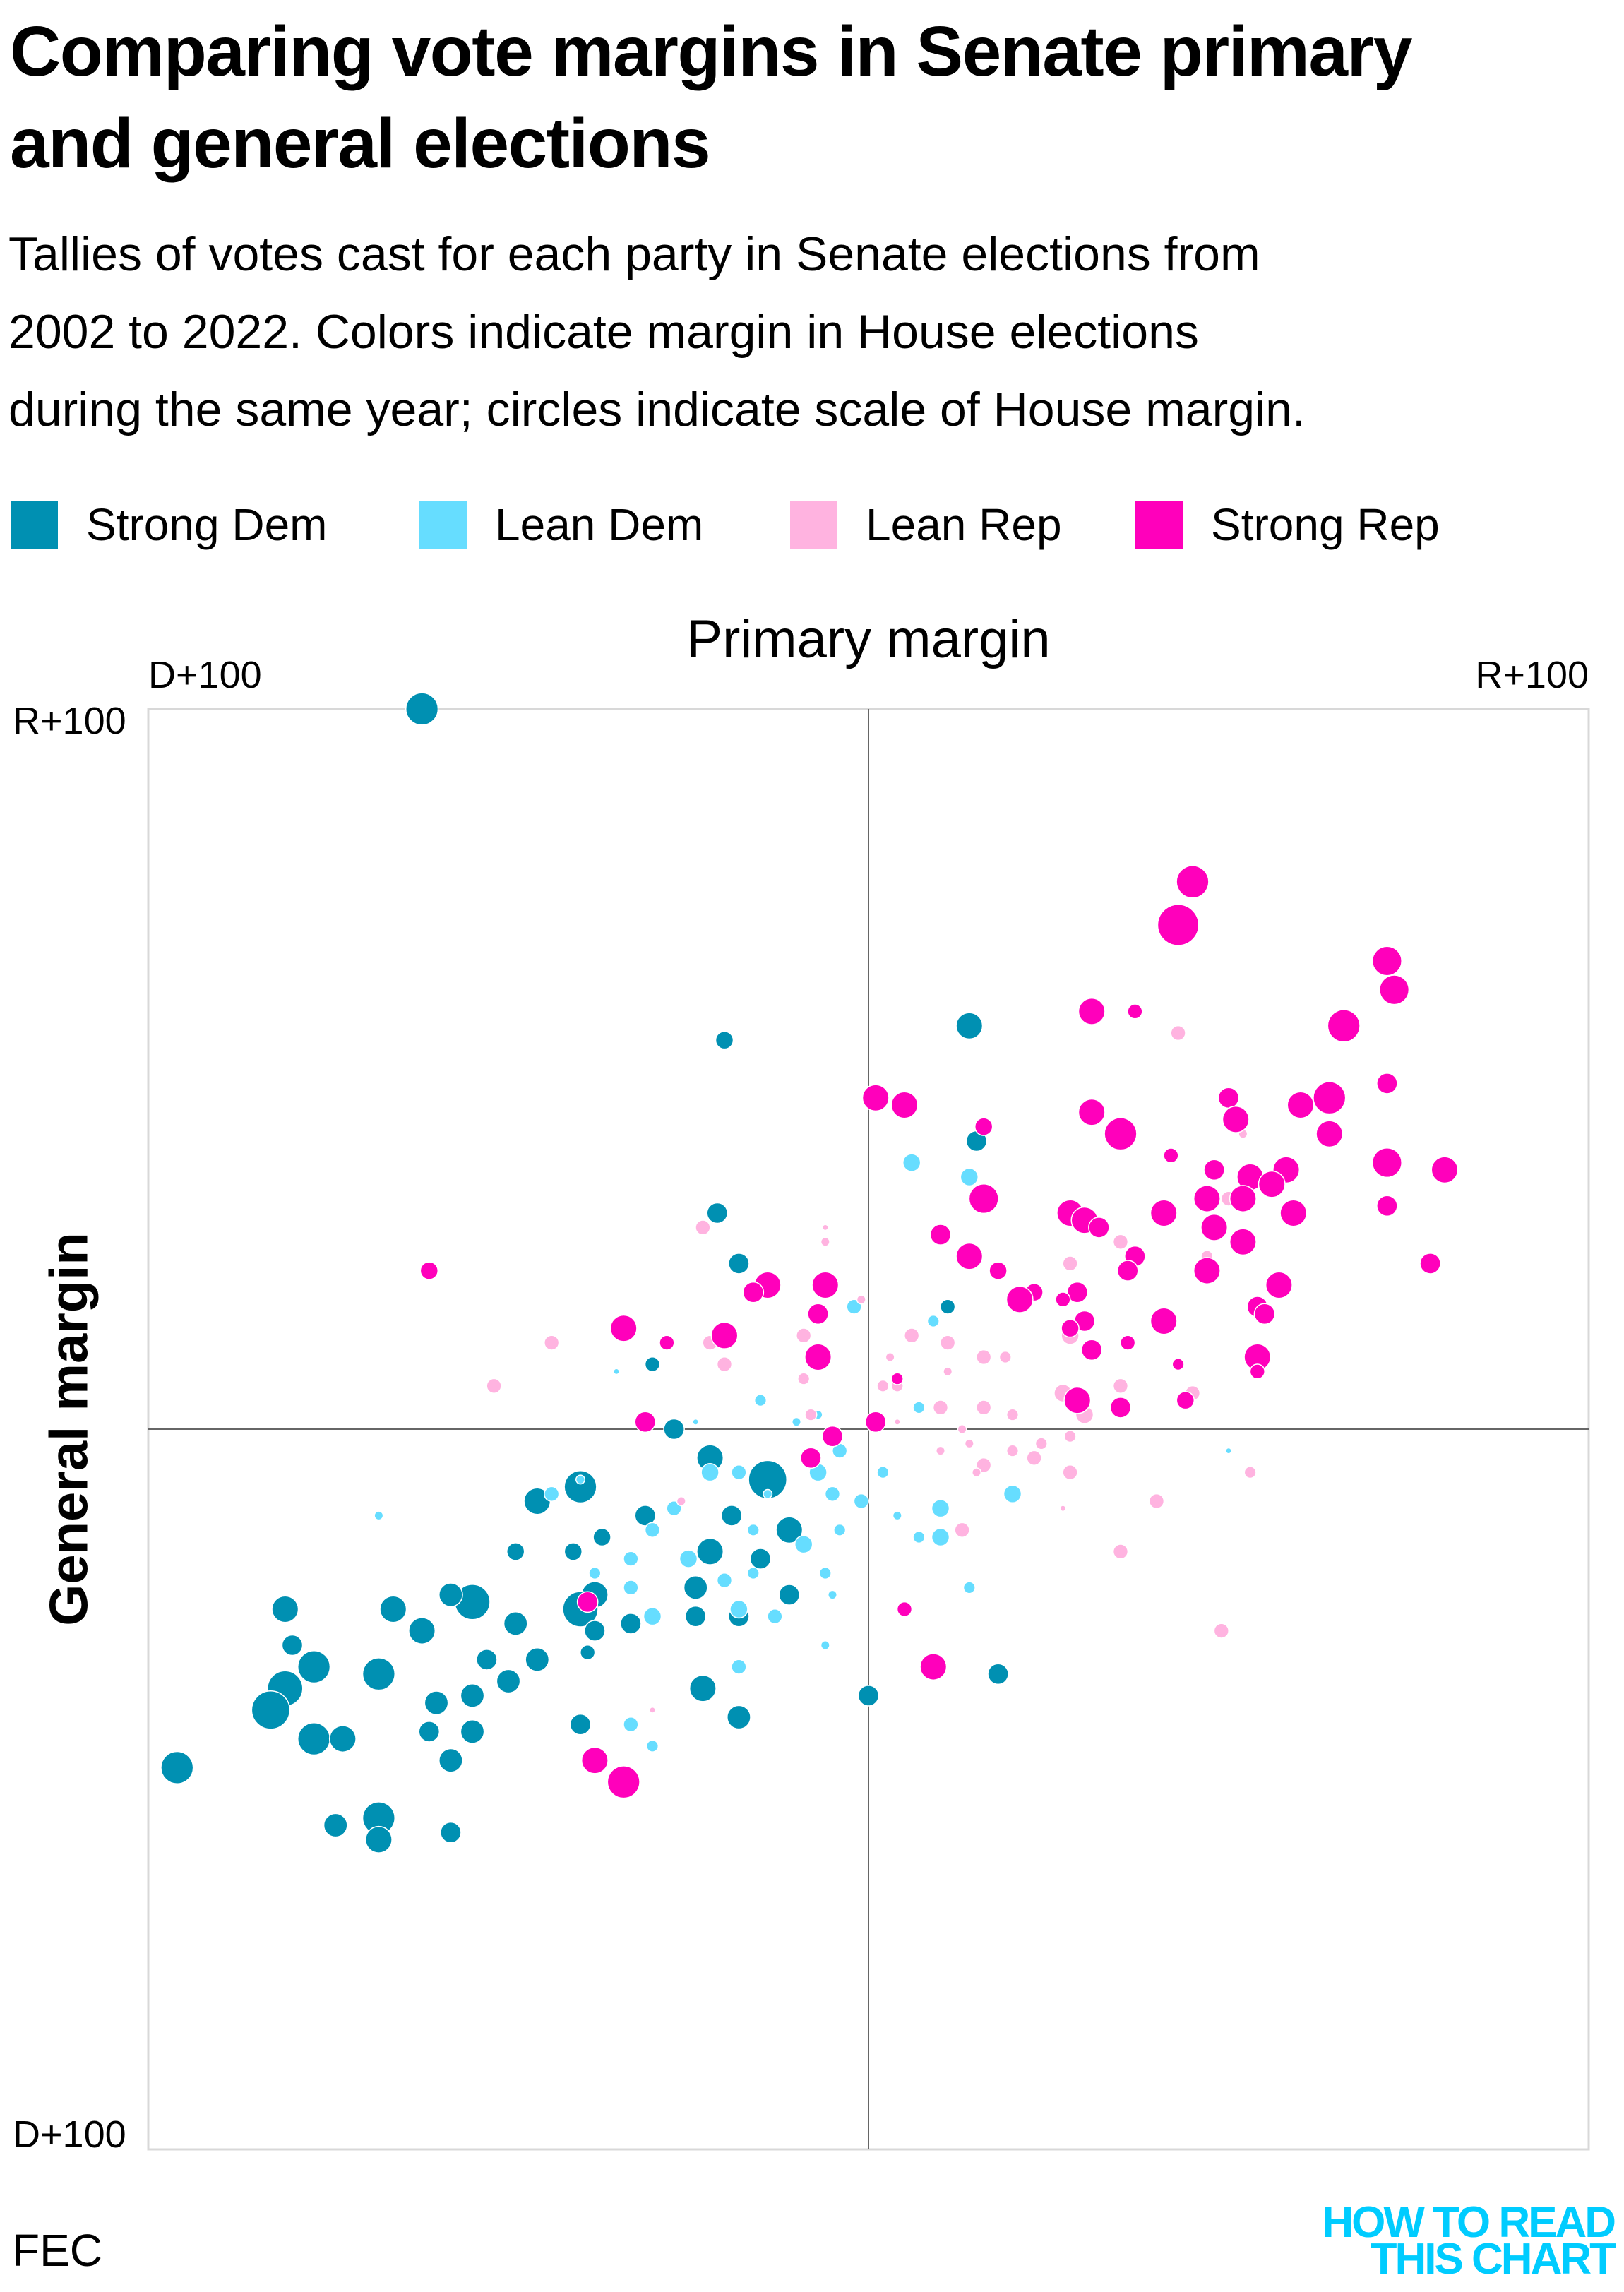 This screenshot has width=1624, height=2292. What do you see at coordinates (1469, 2222) in the screenshot?
I see `logo-line: HOW TO READ` at bounding box center [1469, 2222].